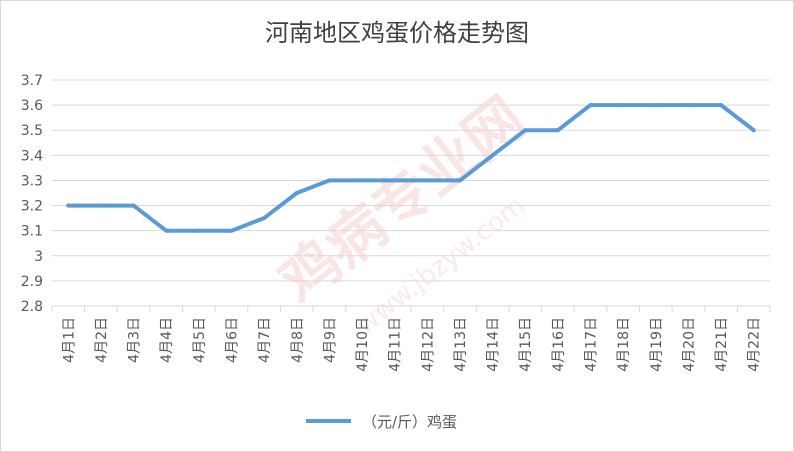 The height and width of the screenshot is (452, 794). What do you see at coordinates (722, 344) in the screenshot?
I see `x-tick-label: 4月21日` at bounding box center [722, 344].